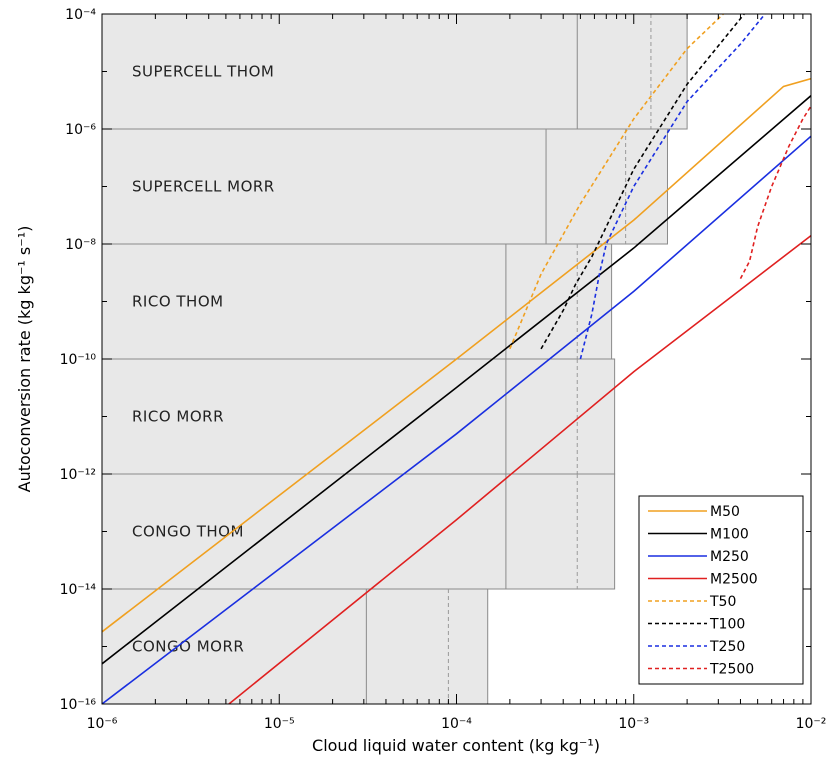 The height and width of the screenshot is (763, 836). What do you see at coordinates (203, 187) in the screenshot?
I see `region-label-supercell-morr: SUPERCELL MORR` at bounding box center [203, 187].